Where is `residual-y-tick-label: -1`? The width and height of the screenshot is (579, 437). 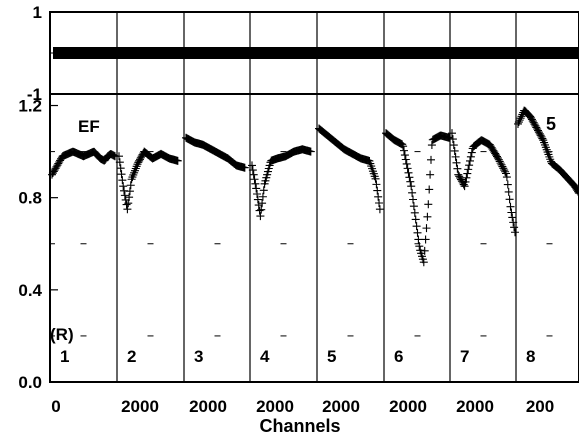
residual-y-tick-label: -1 is located at coordinates (34, 94).